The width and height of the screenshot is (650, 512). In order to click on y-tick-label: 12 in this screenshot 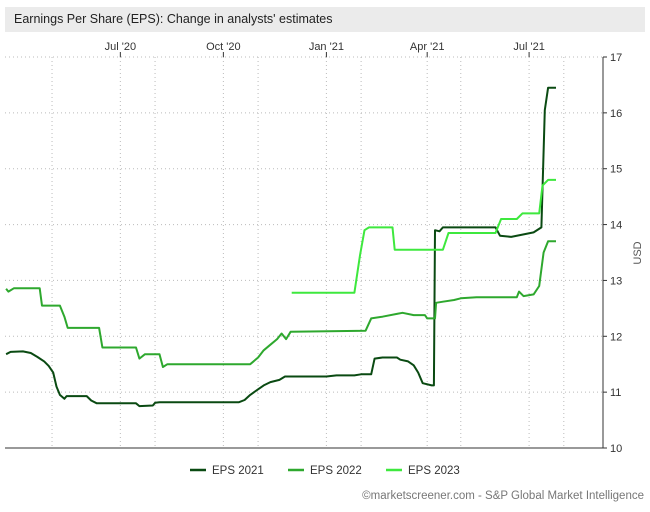, I will do `click(616, 337)`.